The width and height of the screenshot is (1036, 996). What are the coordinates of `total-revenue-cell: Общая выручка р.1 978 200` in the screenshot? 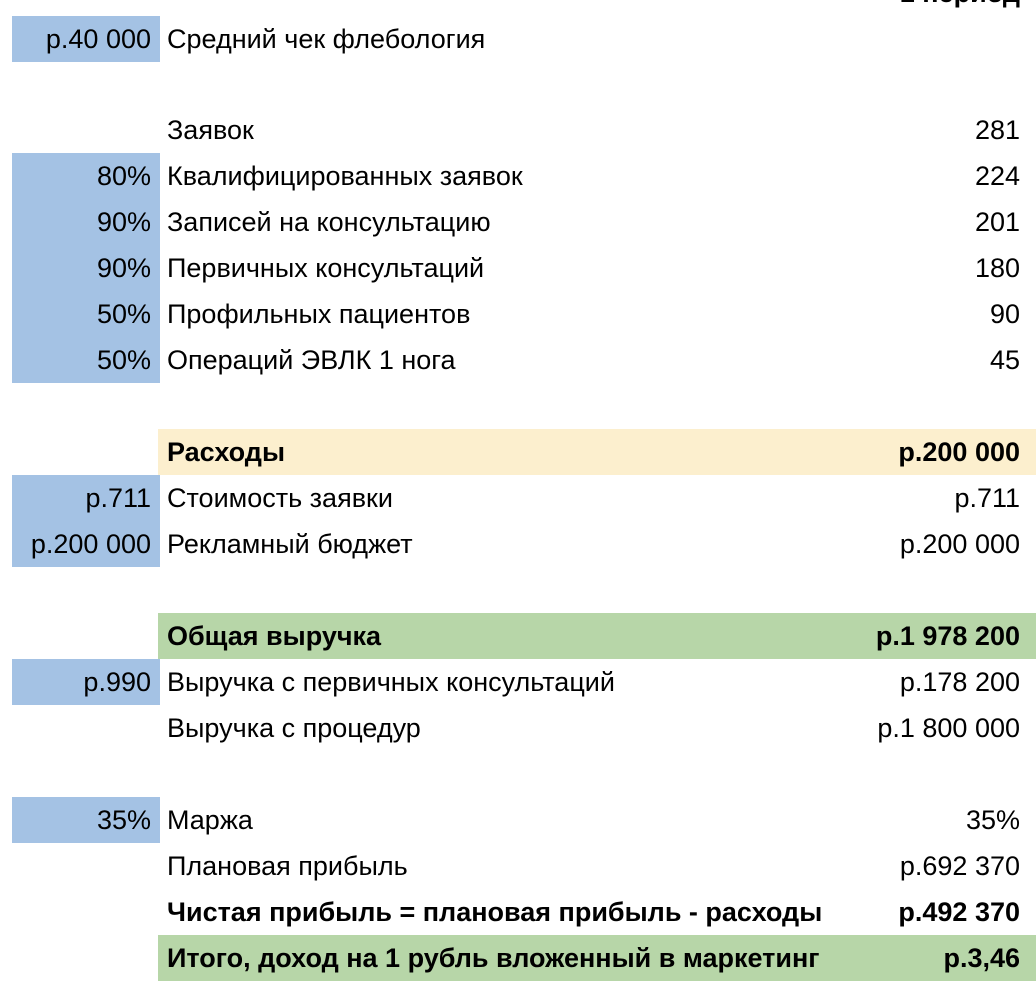 It's located at (597, 636).